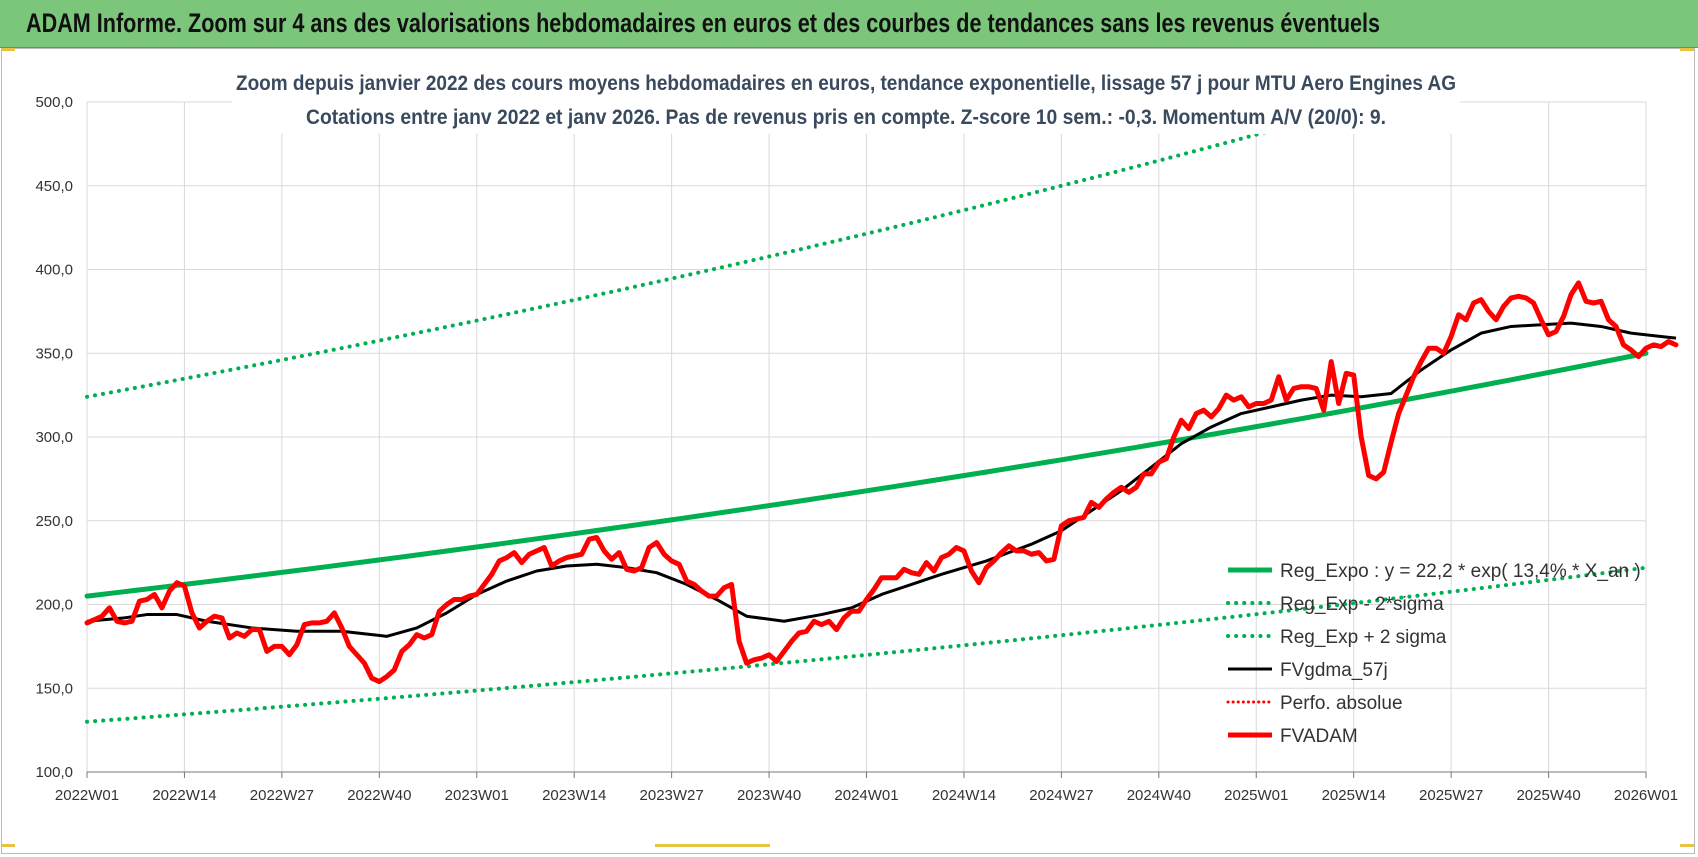 This screenshot has width=1698, height=857. Describe the element at coordinates (54, 102) in the screenshot. I see `y-tick-label: 500,0` at that location.